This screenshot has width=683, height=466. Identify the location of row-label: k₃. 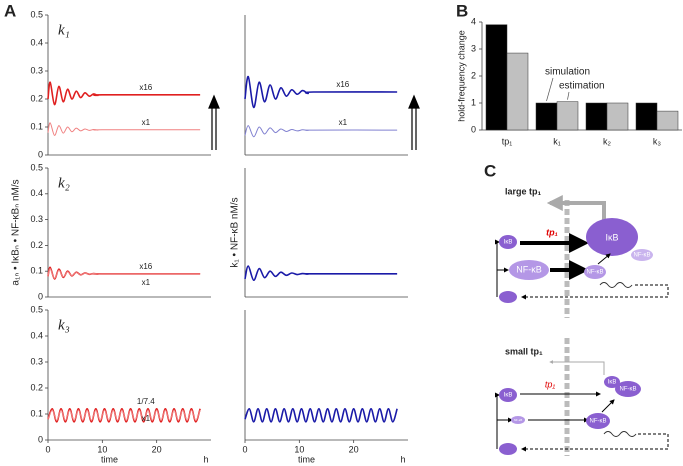
(64, 325).